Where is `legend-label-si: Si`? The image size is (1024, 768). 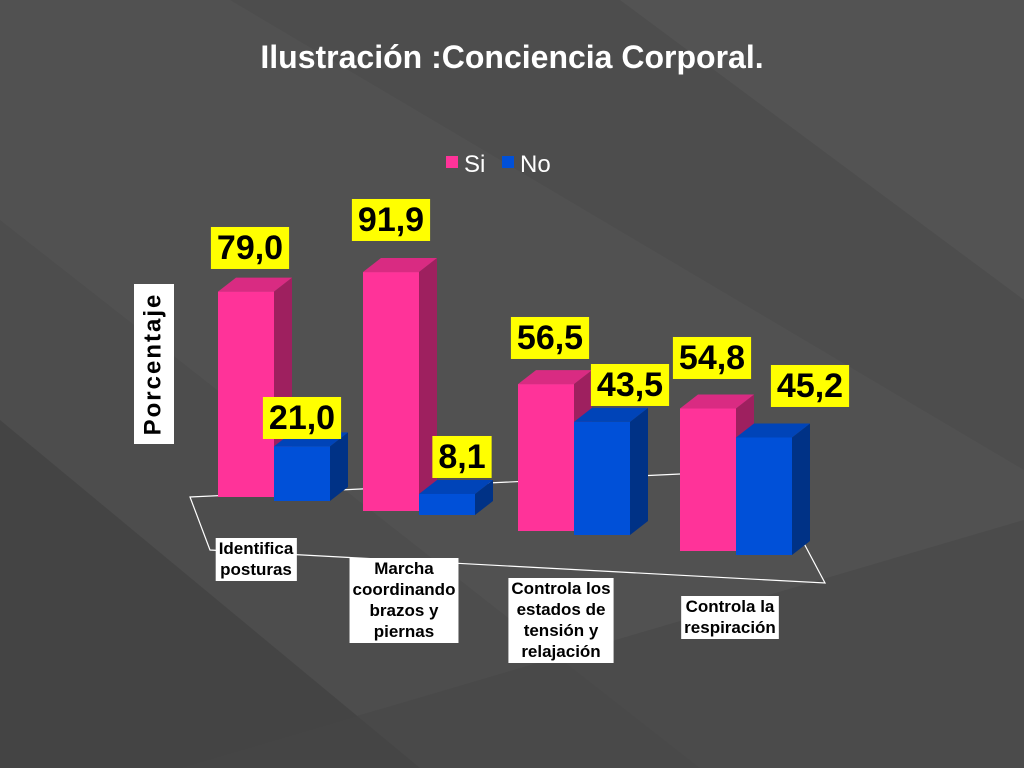
legend-label-si: Si is located at coordinates (474, 164).